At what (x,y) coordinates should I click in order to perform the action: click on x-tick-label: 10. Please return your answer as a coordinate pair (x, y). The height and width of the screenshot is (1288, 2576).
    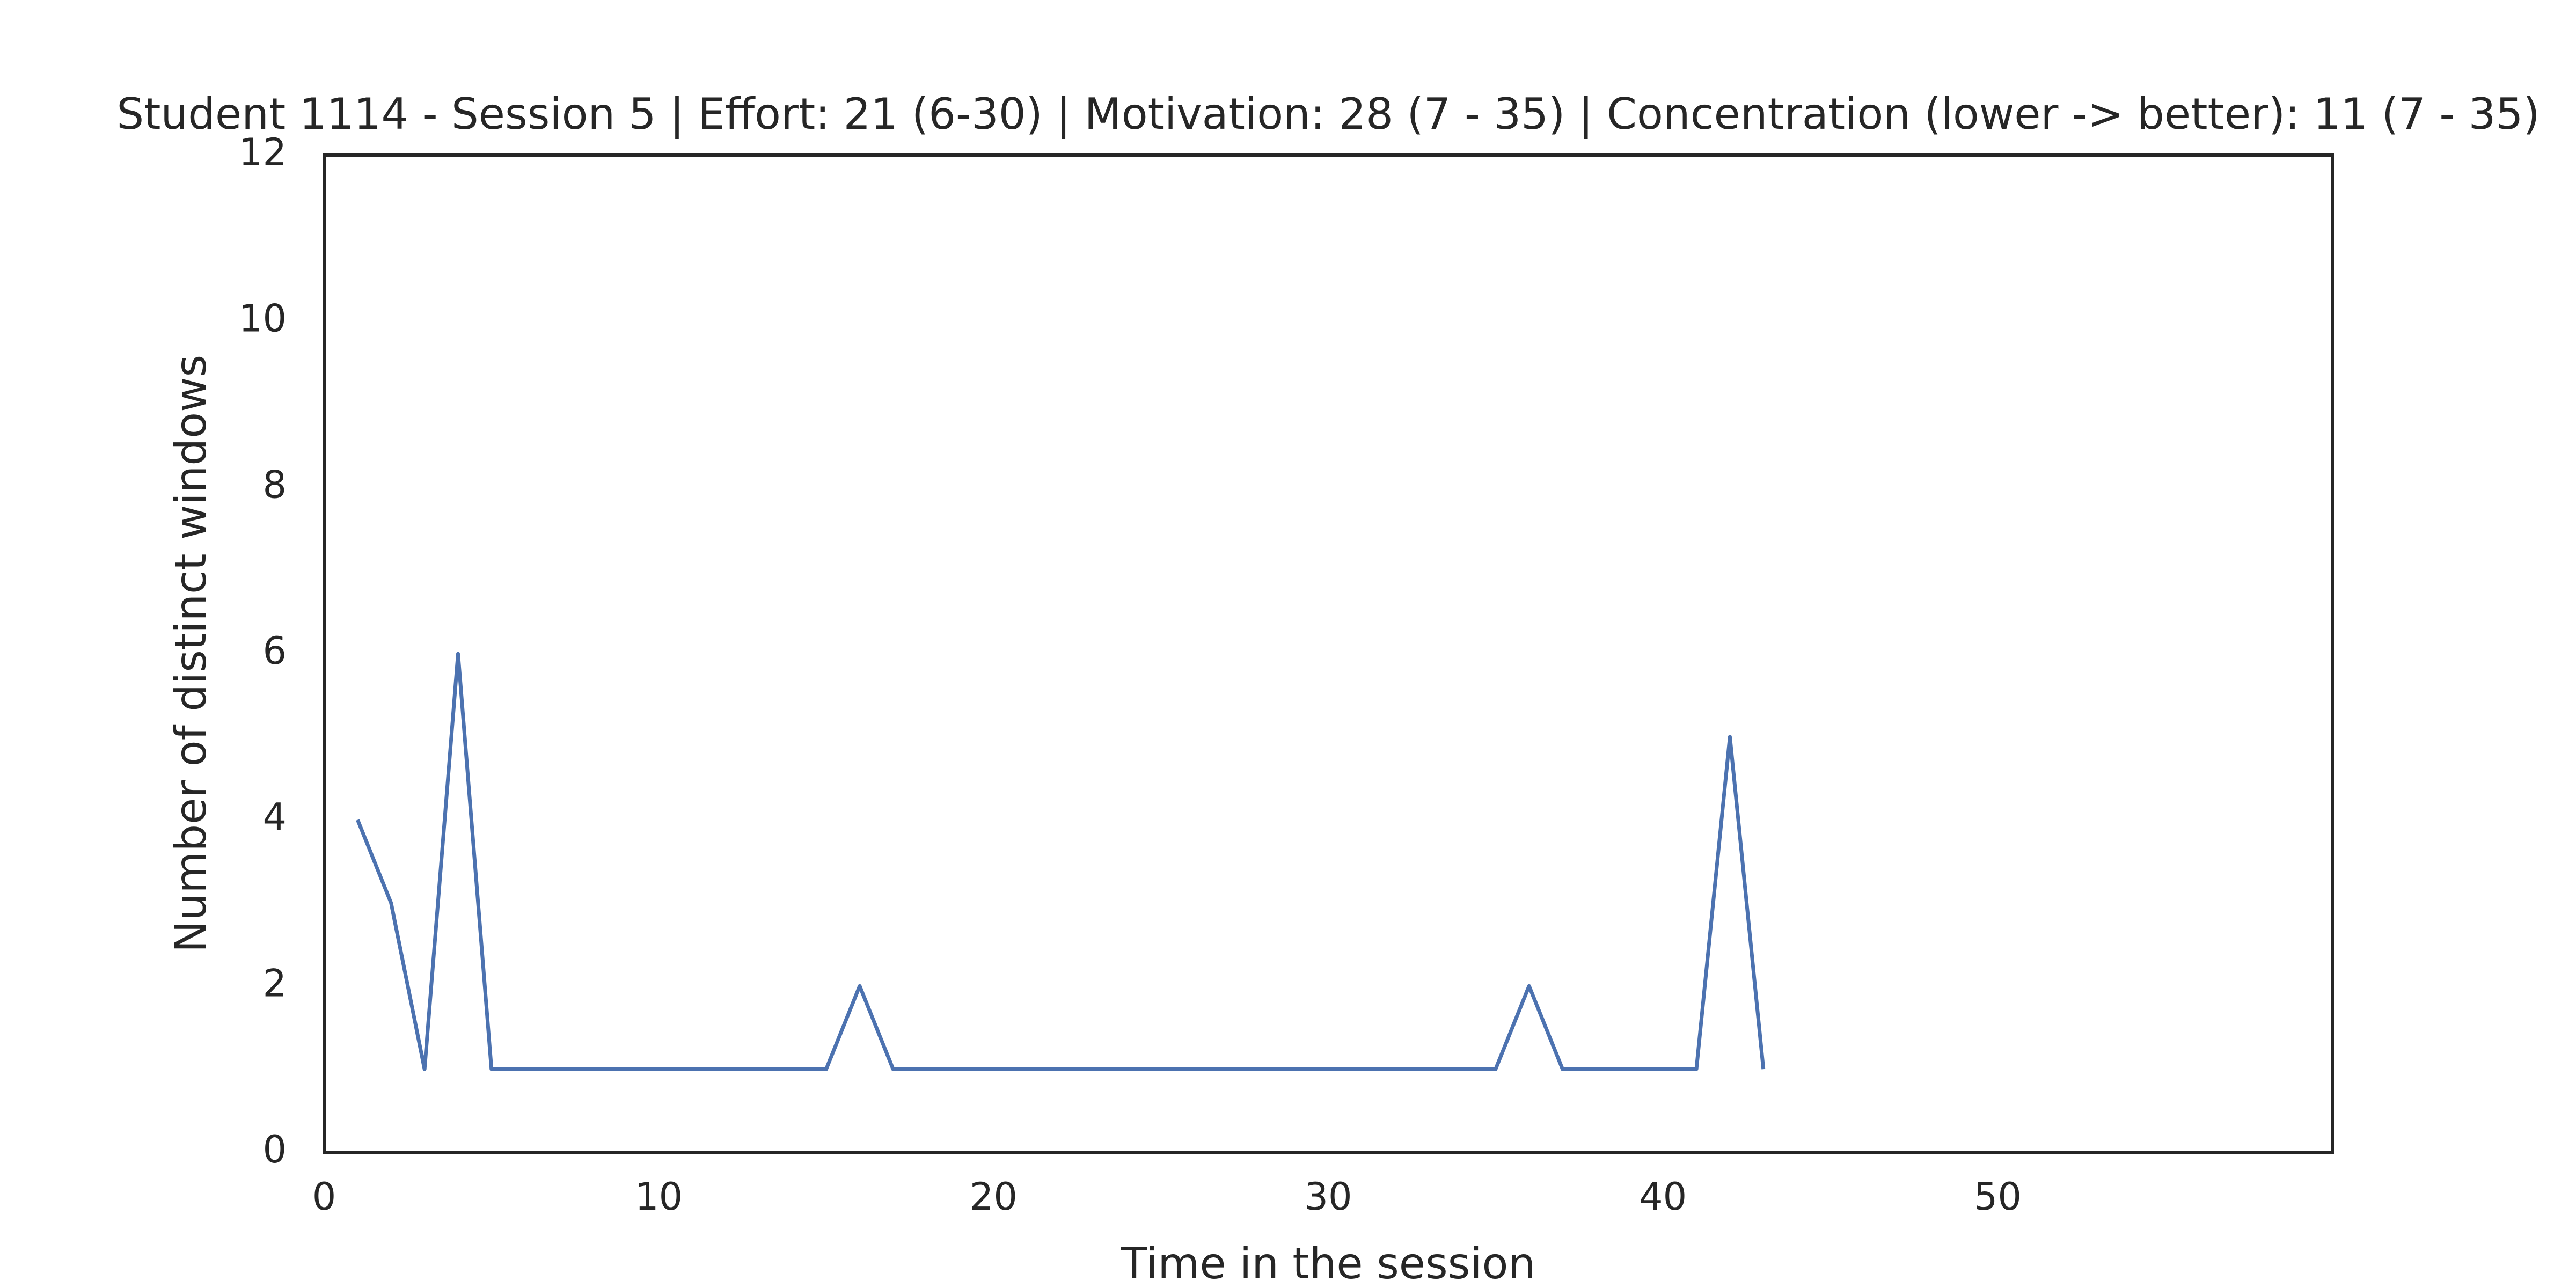
    Looking at the image, I should click on (659, 1197).